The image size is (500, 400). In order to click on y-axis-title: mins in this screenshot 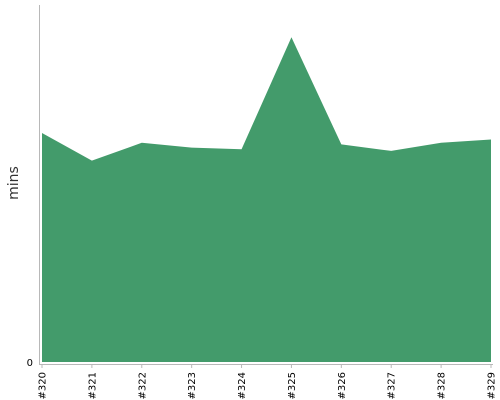, I will do `click(14, 183)`.